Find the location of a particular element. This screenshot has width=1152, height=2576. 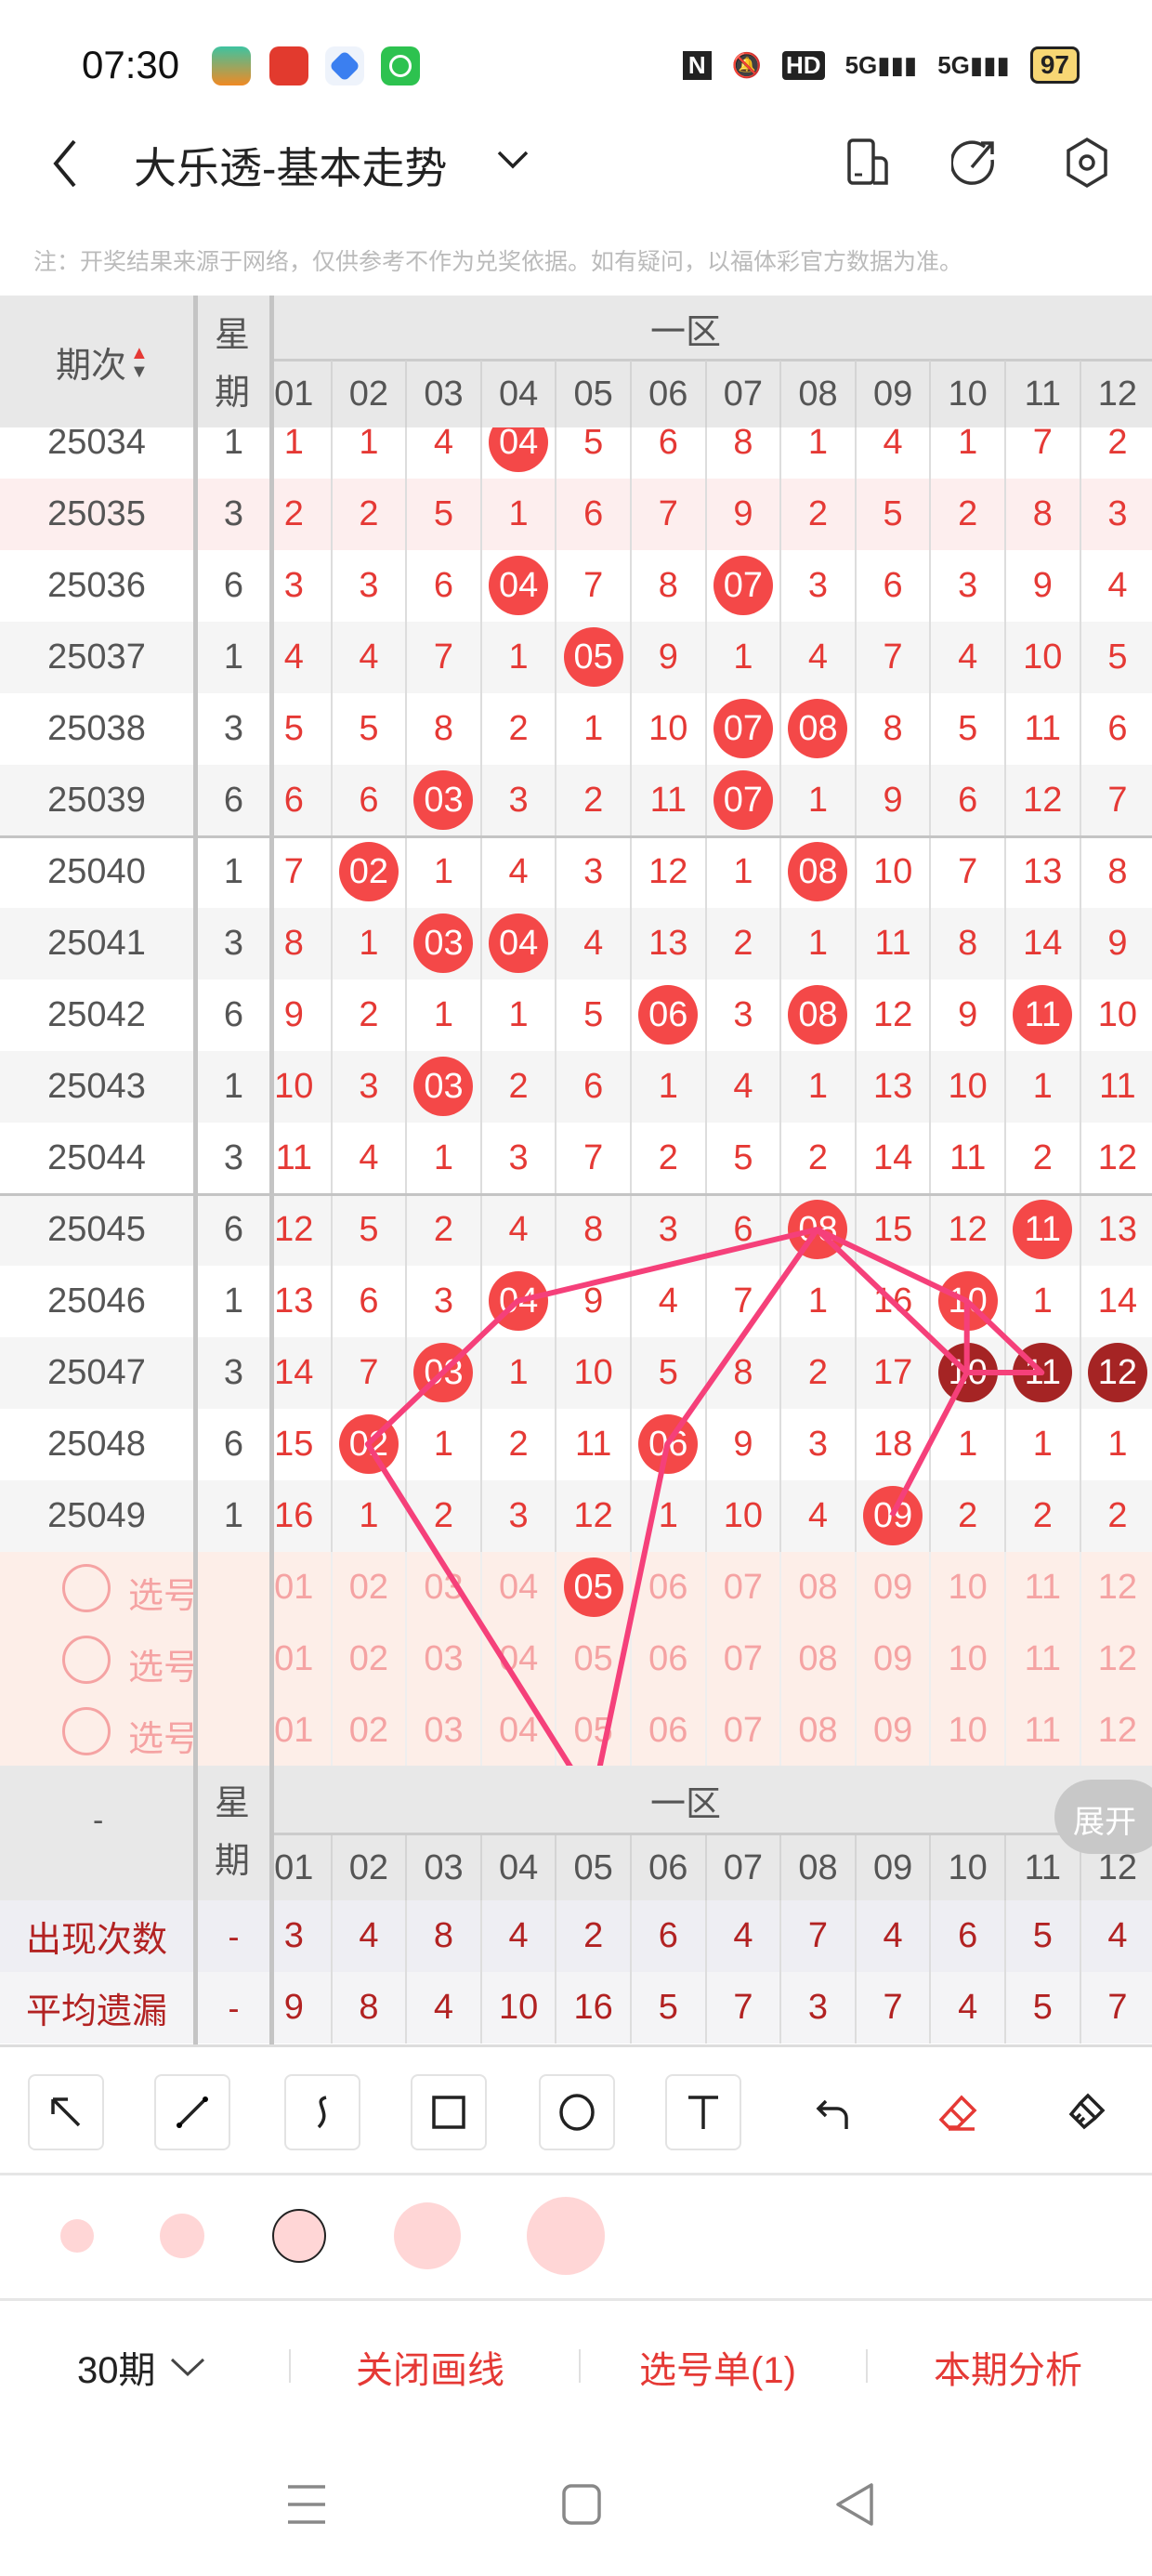

circle-tool-button is located at coordinates (577, 2112).